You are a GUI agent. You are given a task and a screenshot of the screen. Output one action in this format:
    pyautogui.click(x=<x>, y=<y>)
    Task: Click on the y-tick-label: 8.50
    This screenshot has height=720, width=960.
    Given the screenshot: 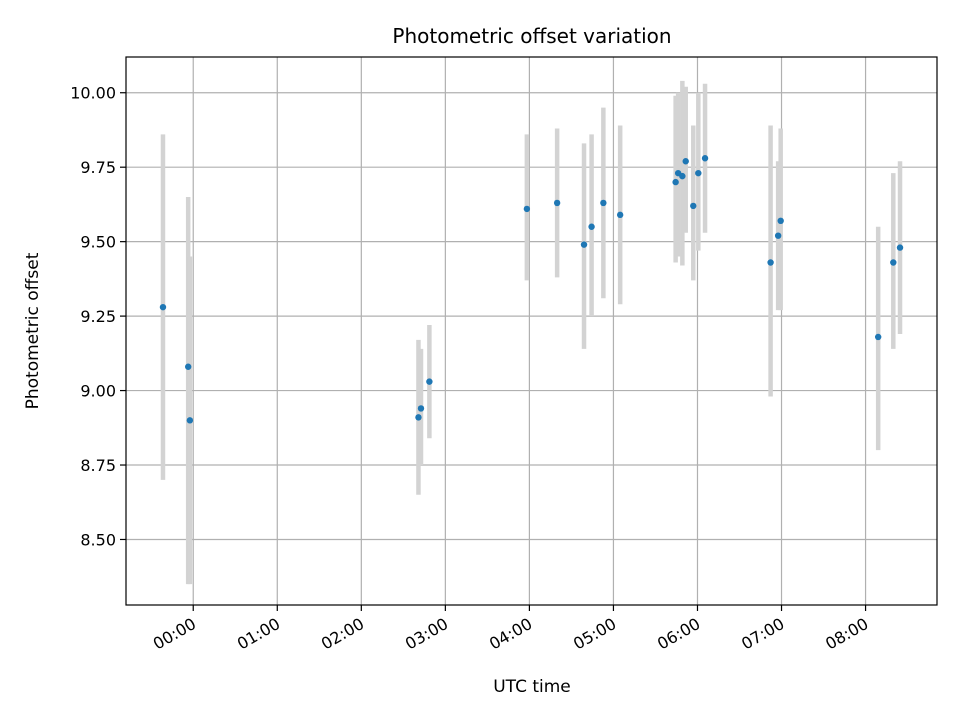 What is the action you would take?
    pyautogui.click(x=98, y=539)
    